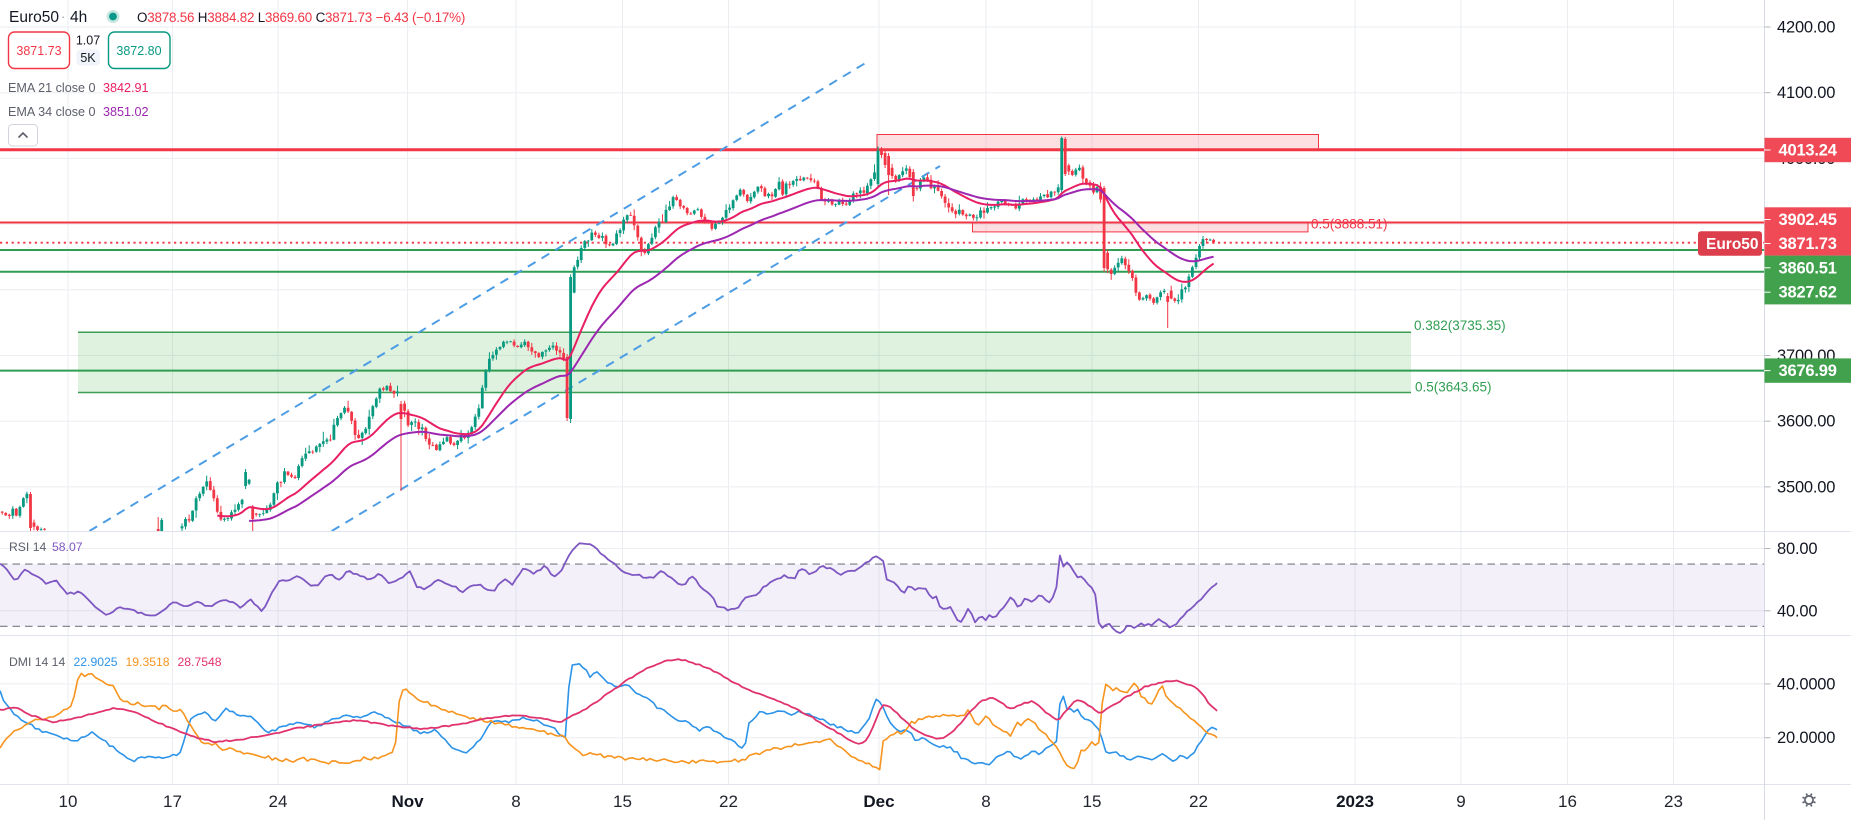  What do you see at coordinates (52, 112) in the screenshot?
I see `svg-text: EMA 34 close 0` at bounding box center [52, 112].